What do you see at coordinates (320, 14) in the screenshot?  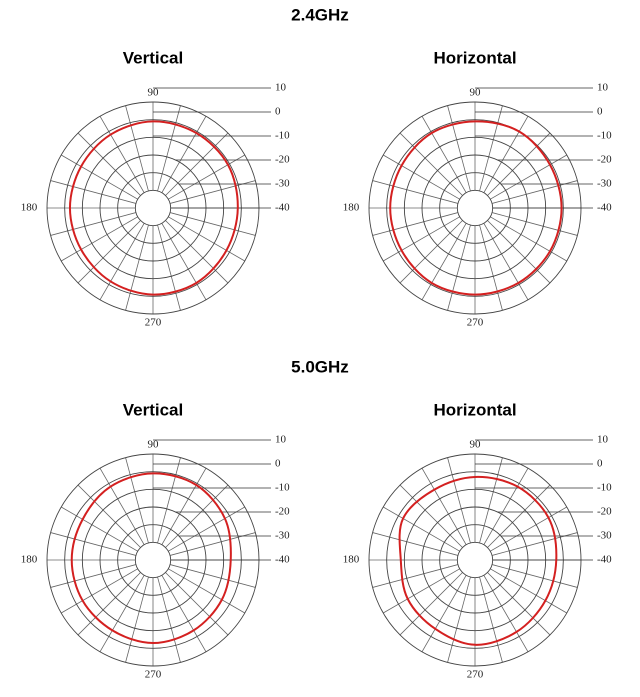 I see `section-heading: 2.4GHz` at bounding box center [320, 14].